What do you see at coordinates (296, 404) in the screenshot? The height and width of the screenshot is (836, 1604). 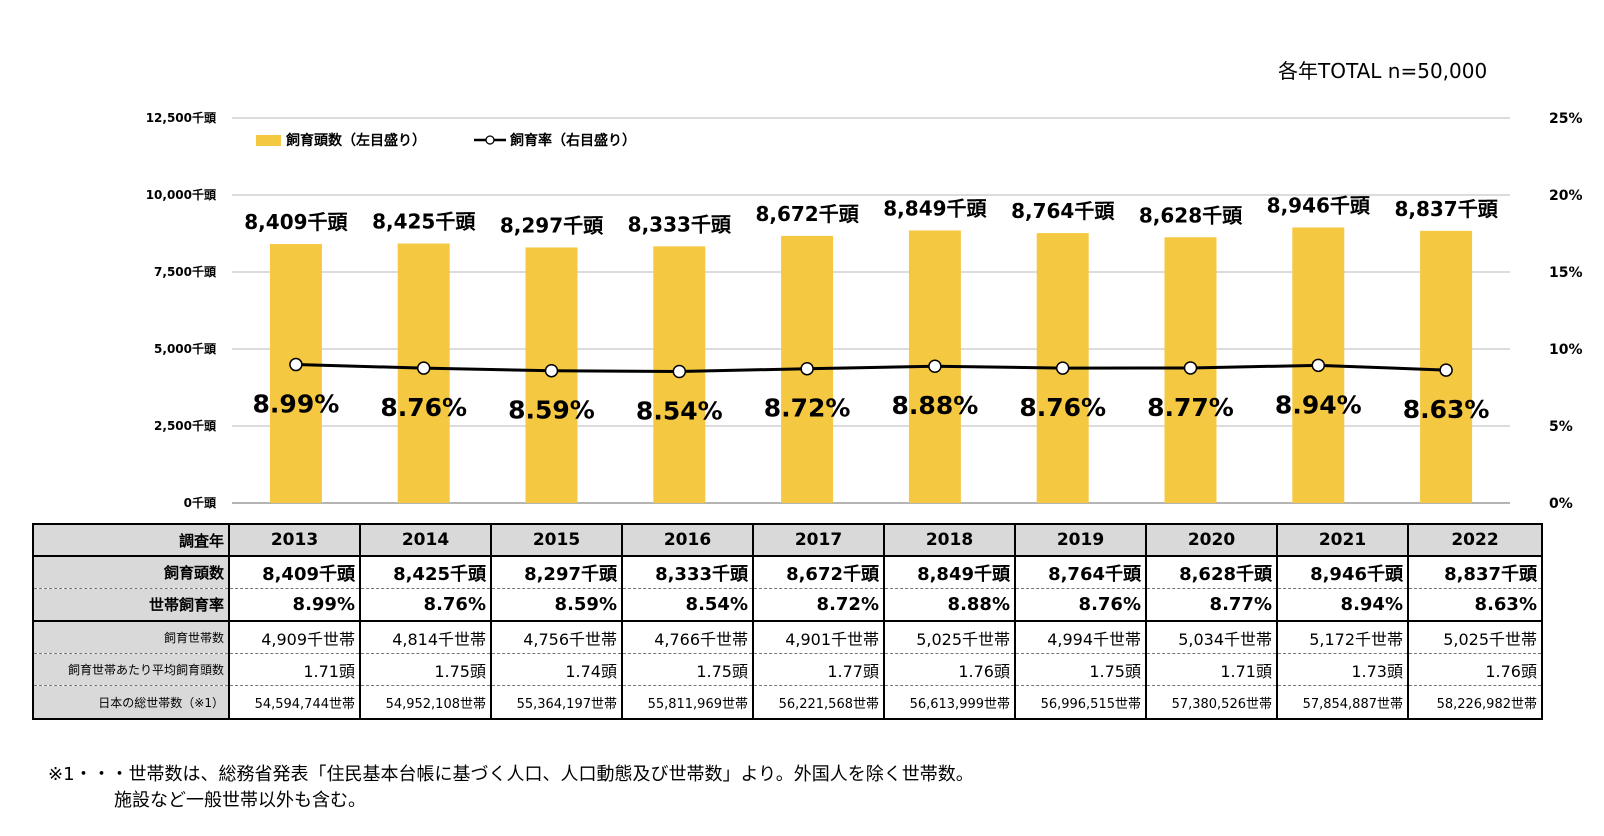 I see `rate-value-label: 8.99%` at bounding box center [296, 404].